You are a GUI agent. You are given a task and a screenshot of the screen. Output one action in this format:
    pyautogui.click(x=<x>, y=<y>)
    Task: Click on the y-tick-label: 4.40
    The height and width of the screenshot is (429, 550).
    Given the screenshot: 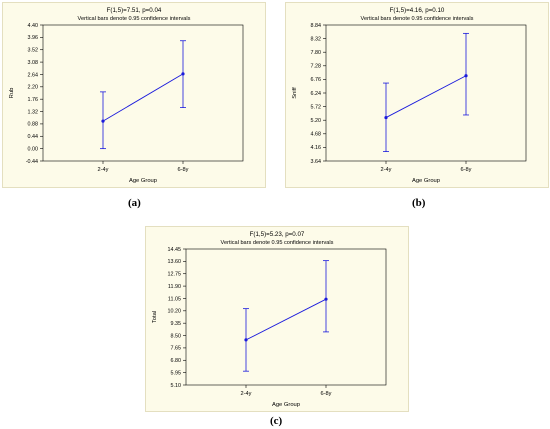 What is the action you would take?
    pyautogui.click(x=33, y=26)
    